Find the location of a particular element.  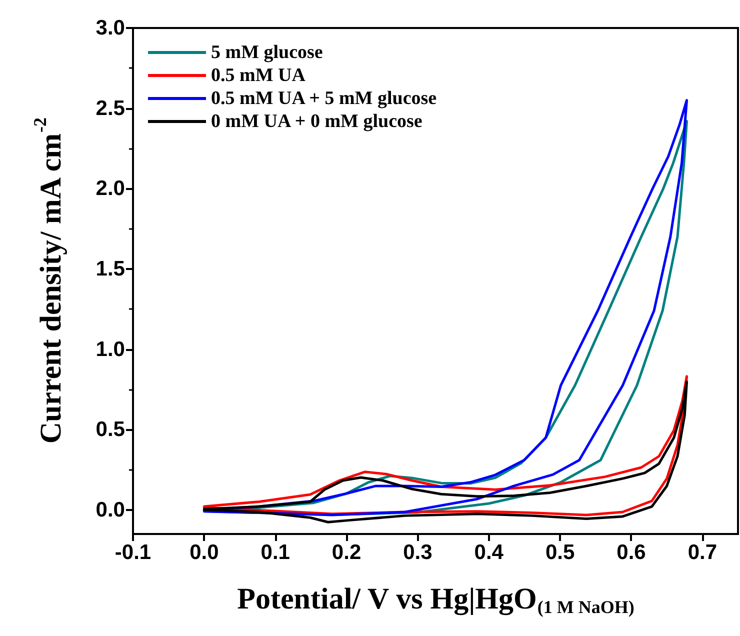

legend-label: 5 mM glucose is located at coordinates (267, 52).